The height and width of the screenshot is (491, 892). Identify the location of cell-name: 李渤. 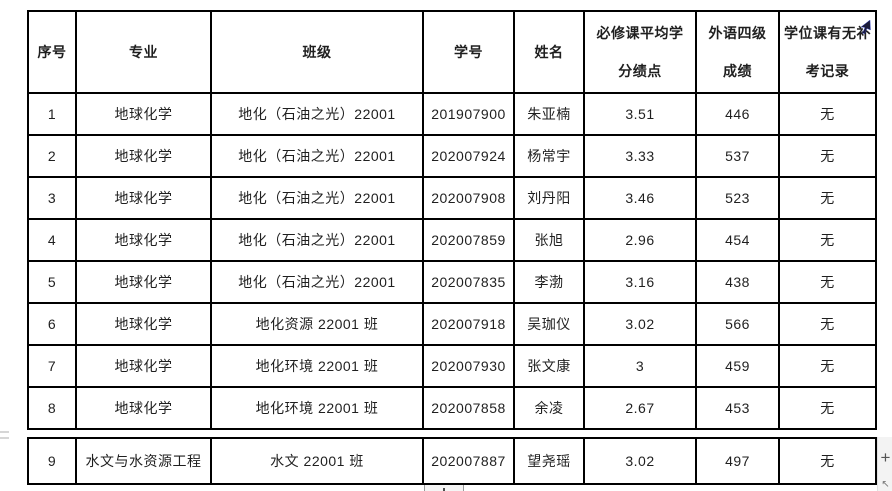
(549, 282).